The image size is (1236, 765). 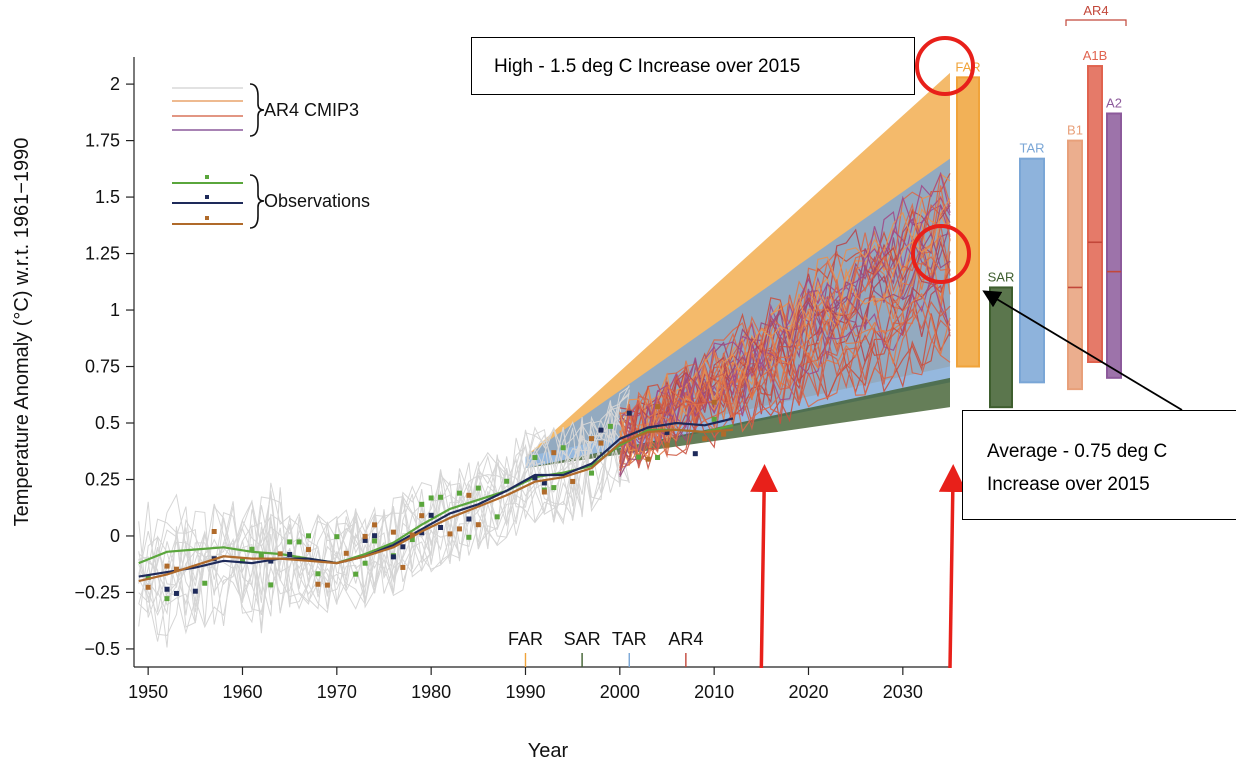 I want to click on range-bar-label-a1b: A1B, so click(x=1095, y=55).